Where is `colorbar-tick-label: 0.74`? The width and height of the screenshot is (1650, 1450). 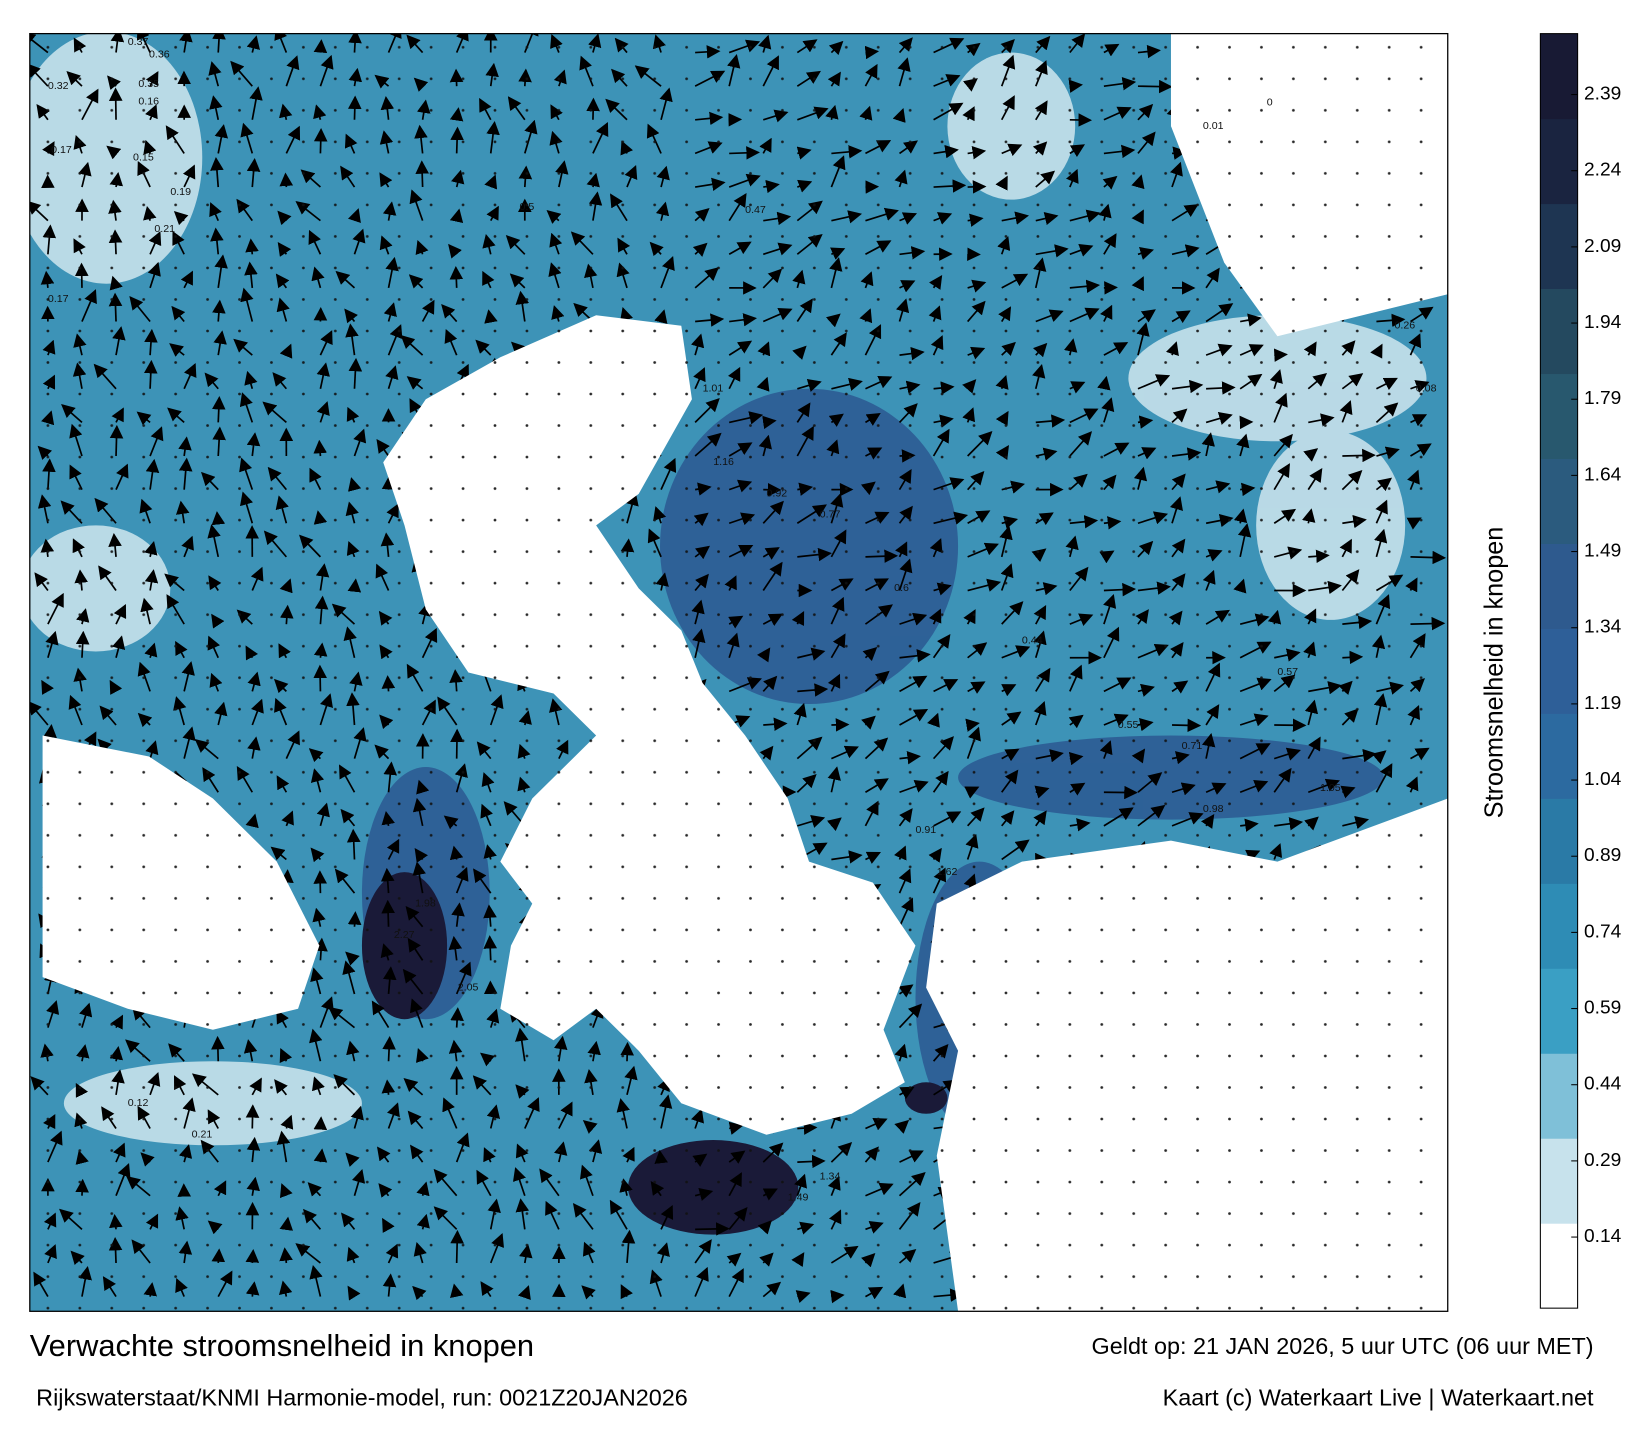 colorbar-tick-label: 0.74 is located at coordinates (1603, 931).